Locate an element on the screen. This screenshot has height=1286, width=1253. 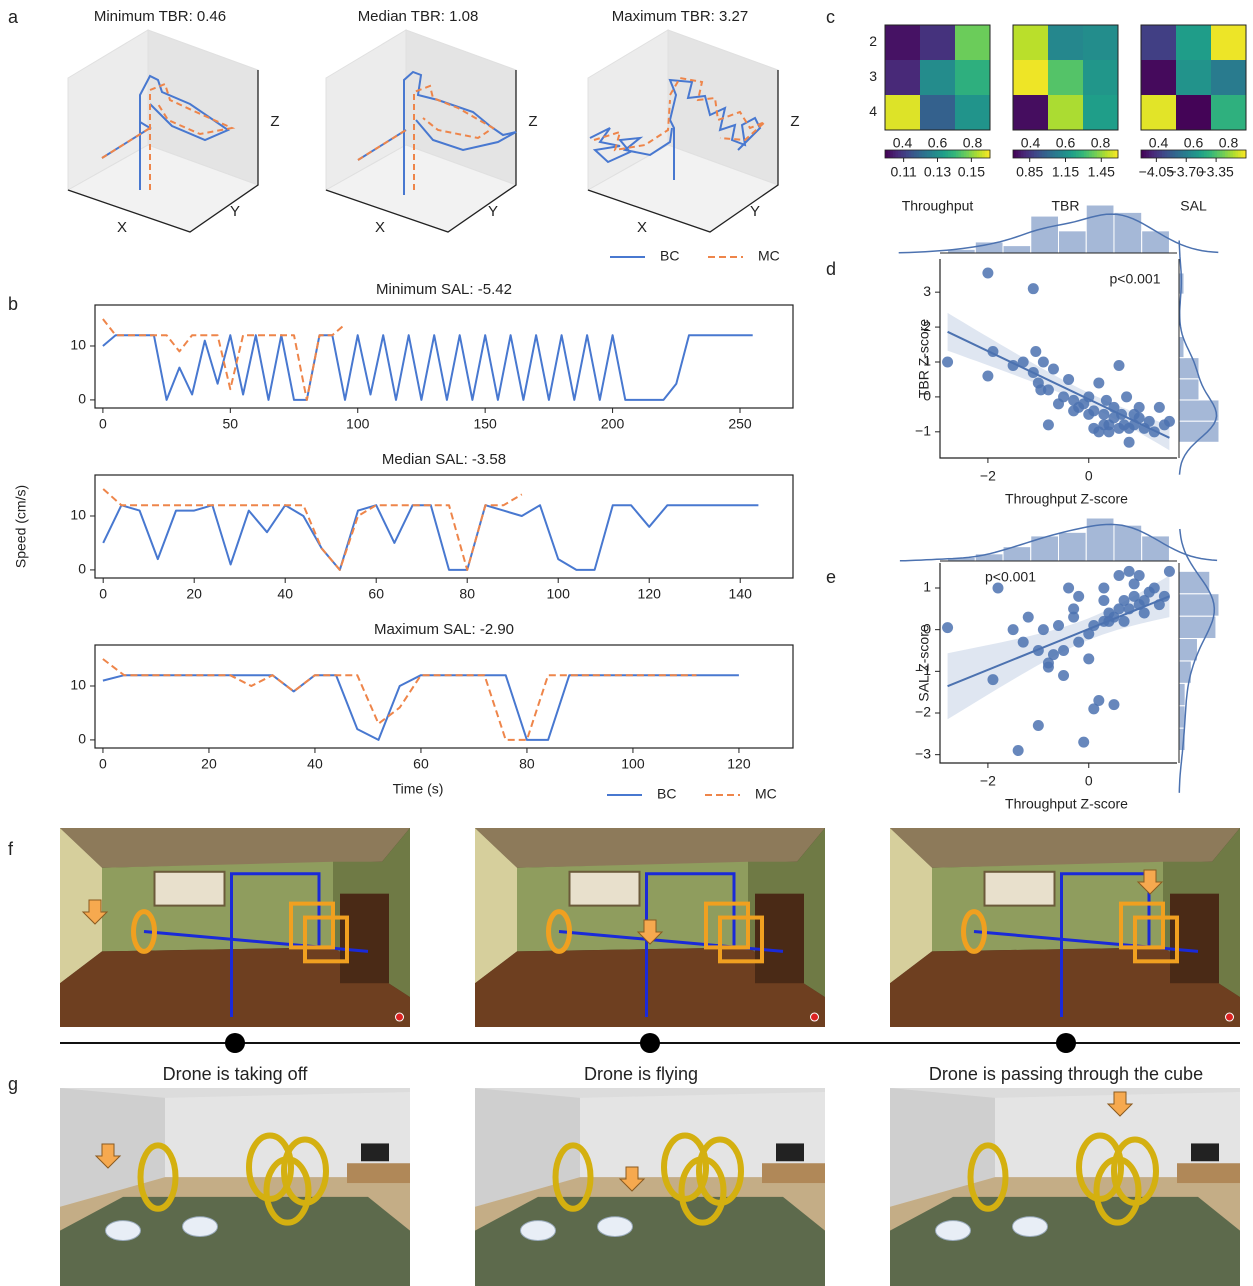
x-tick-label: 120 is located at coordinates (650, 594).